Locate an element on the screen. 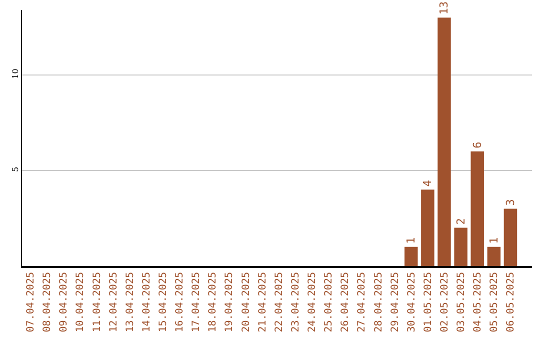  x-tick-label: 07.04.2025 is located at coordinates (31, 302).